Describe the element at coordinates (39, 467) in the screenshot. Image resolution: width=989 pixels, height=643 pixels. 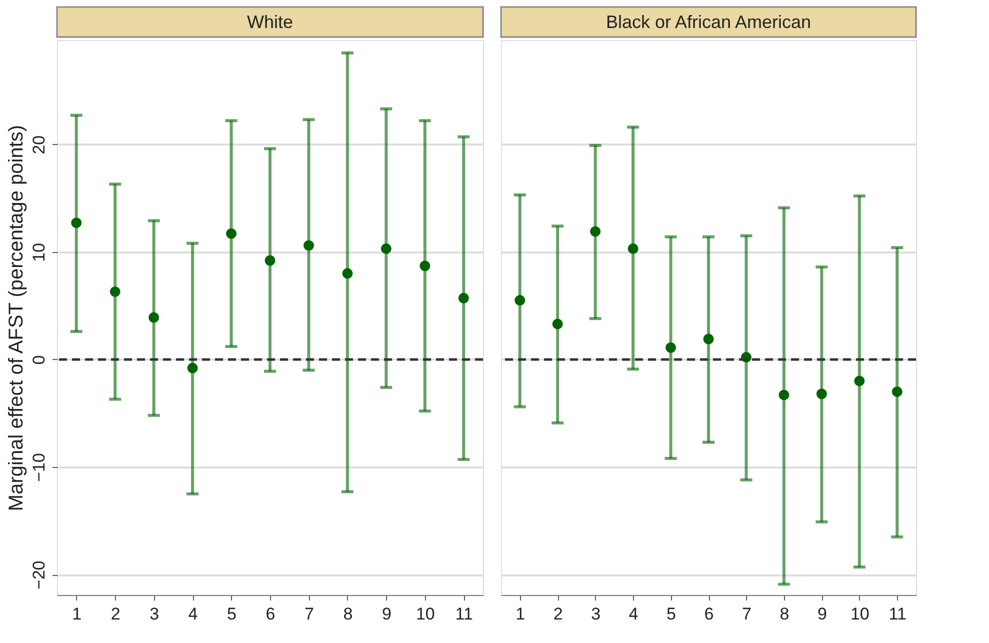
I see `y-tick-label: −10` at that location.